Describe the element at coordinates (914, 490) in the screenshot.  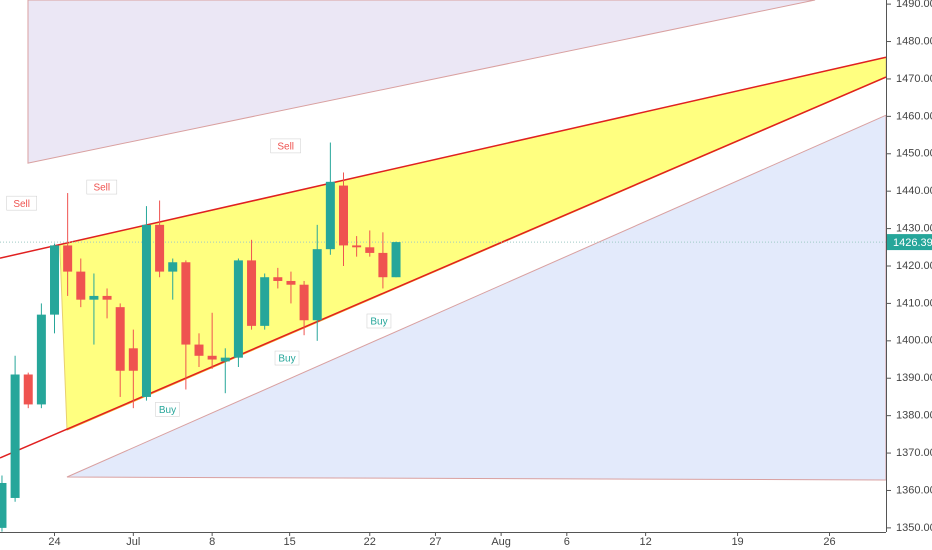
I see `y-tick-label: 1360.00` at that location.